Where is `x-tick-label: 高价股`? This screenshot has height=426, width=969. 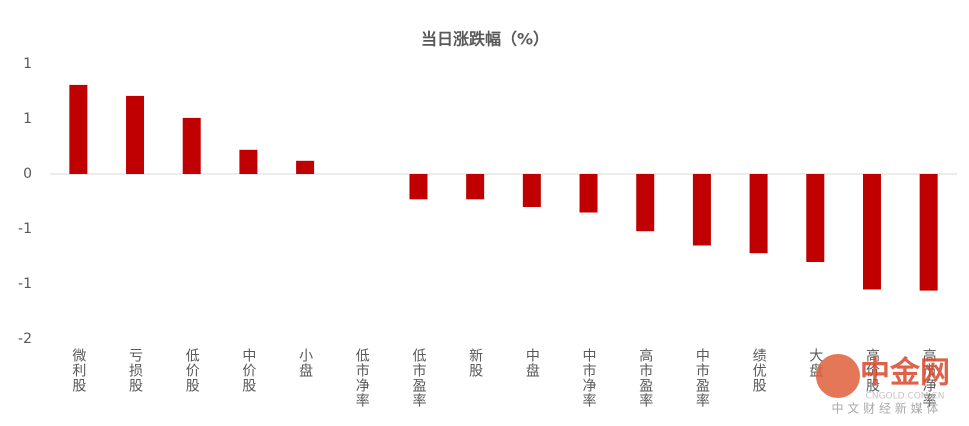 x-tick-label: 高价股 is located at coordinates (872, 370).